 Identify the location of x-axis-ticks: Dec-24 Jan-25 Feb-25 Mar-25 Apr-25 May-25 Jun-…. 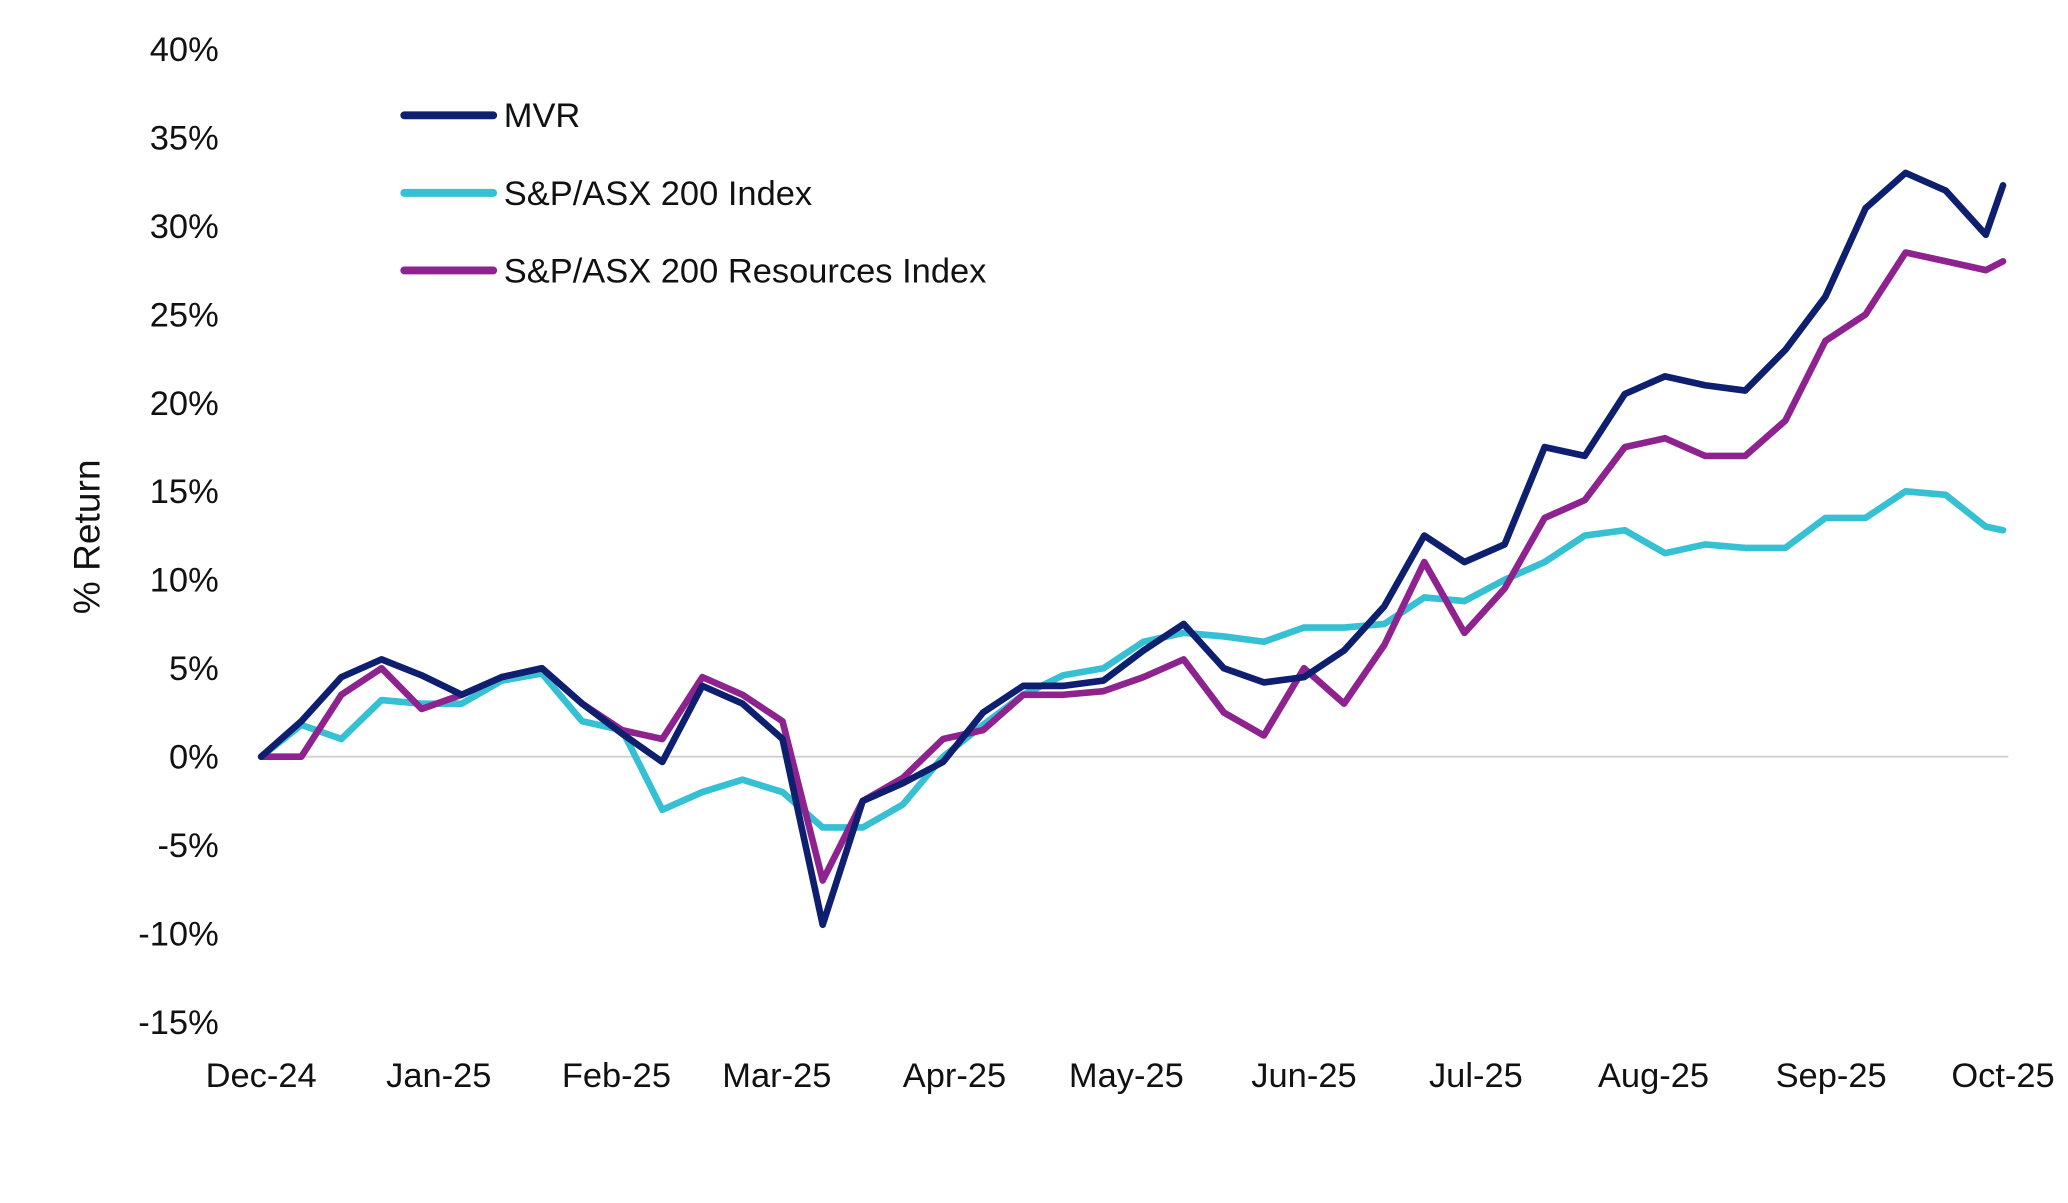
(1130, 1076).